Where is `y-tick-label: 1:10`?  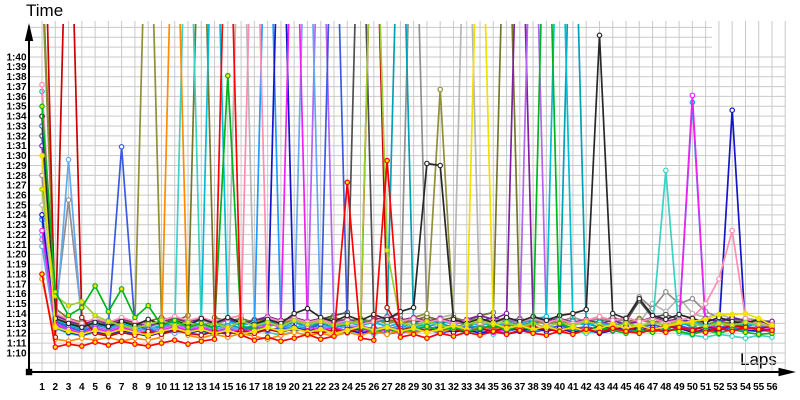
y-tick-label: 1:10 is located at coordinates (16, 353).